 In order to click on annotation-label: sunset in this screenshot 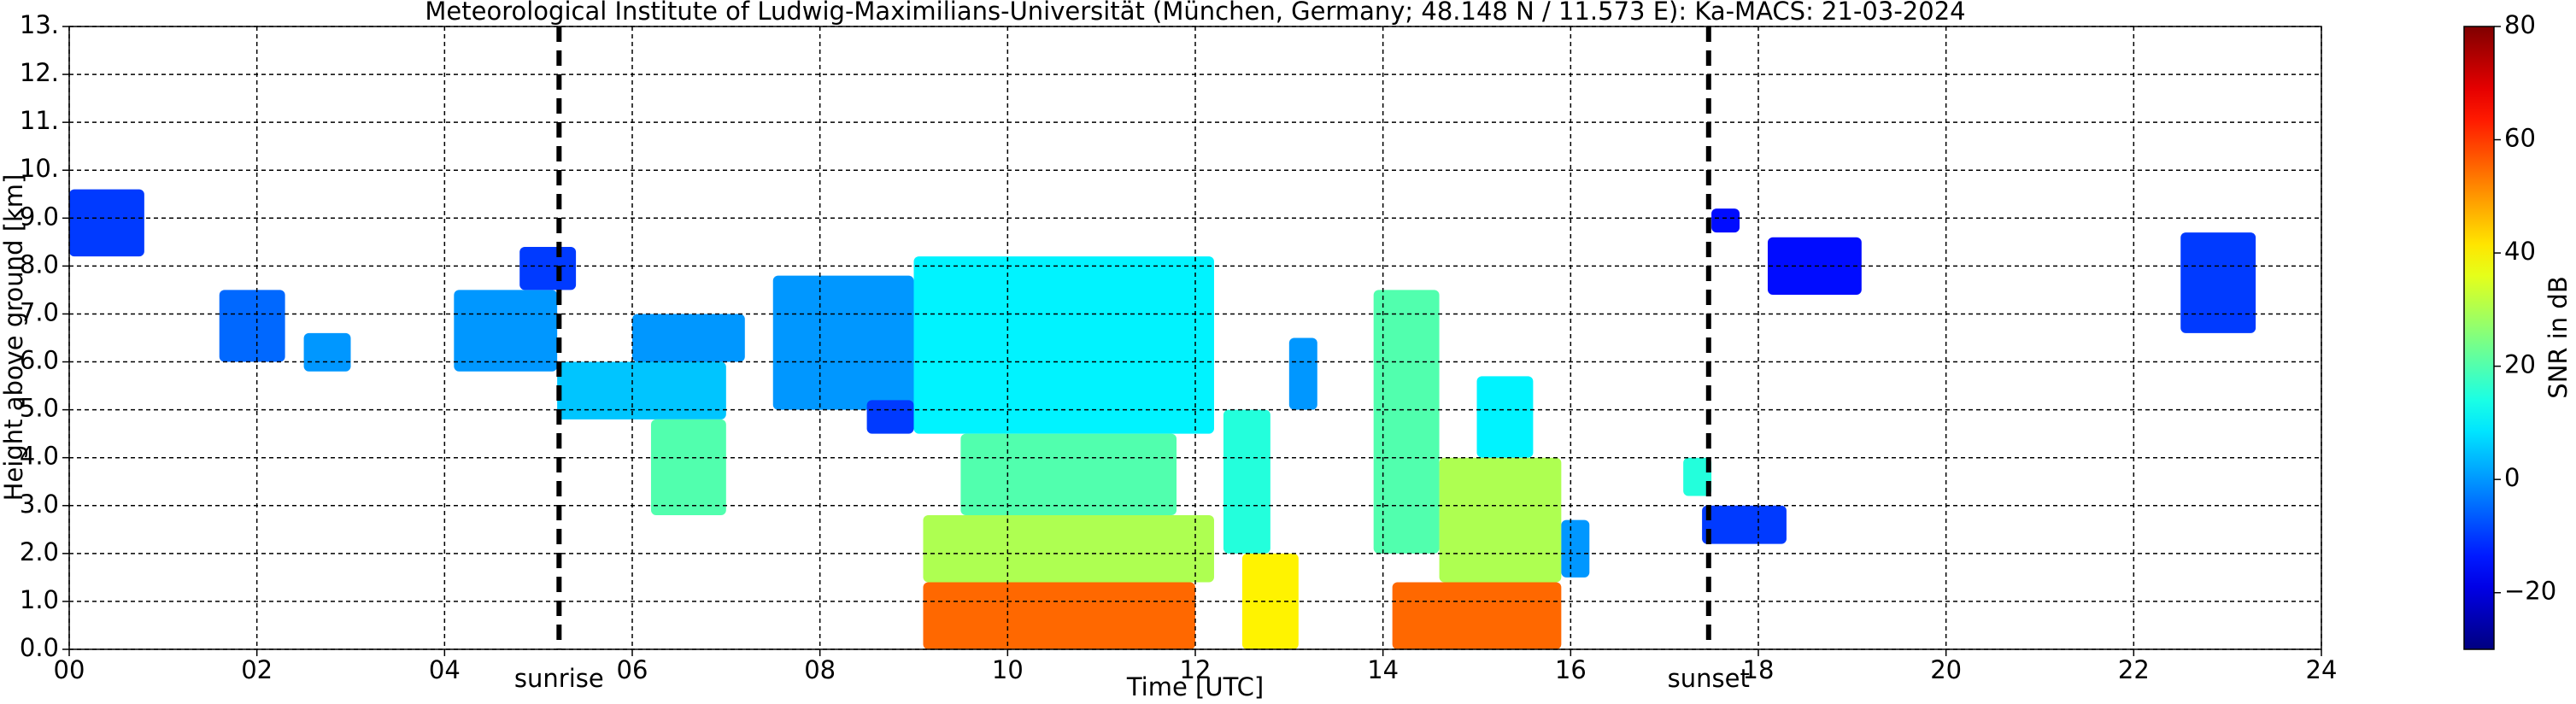, I will do `click(1709, 678)`.